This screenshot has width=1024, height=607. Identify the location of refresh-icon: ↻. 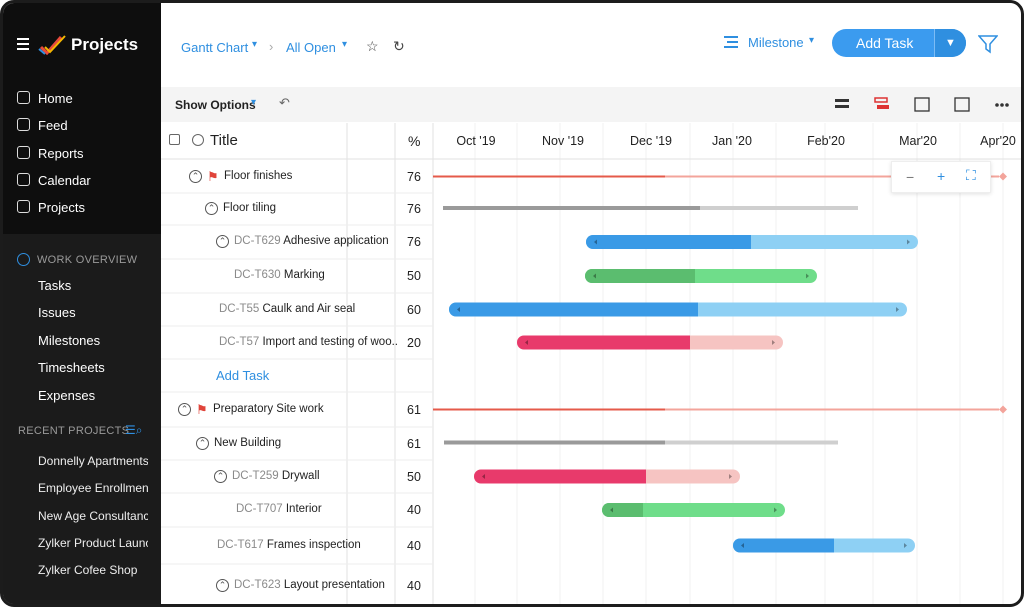
(399, 46).